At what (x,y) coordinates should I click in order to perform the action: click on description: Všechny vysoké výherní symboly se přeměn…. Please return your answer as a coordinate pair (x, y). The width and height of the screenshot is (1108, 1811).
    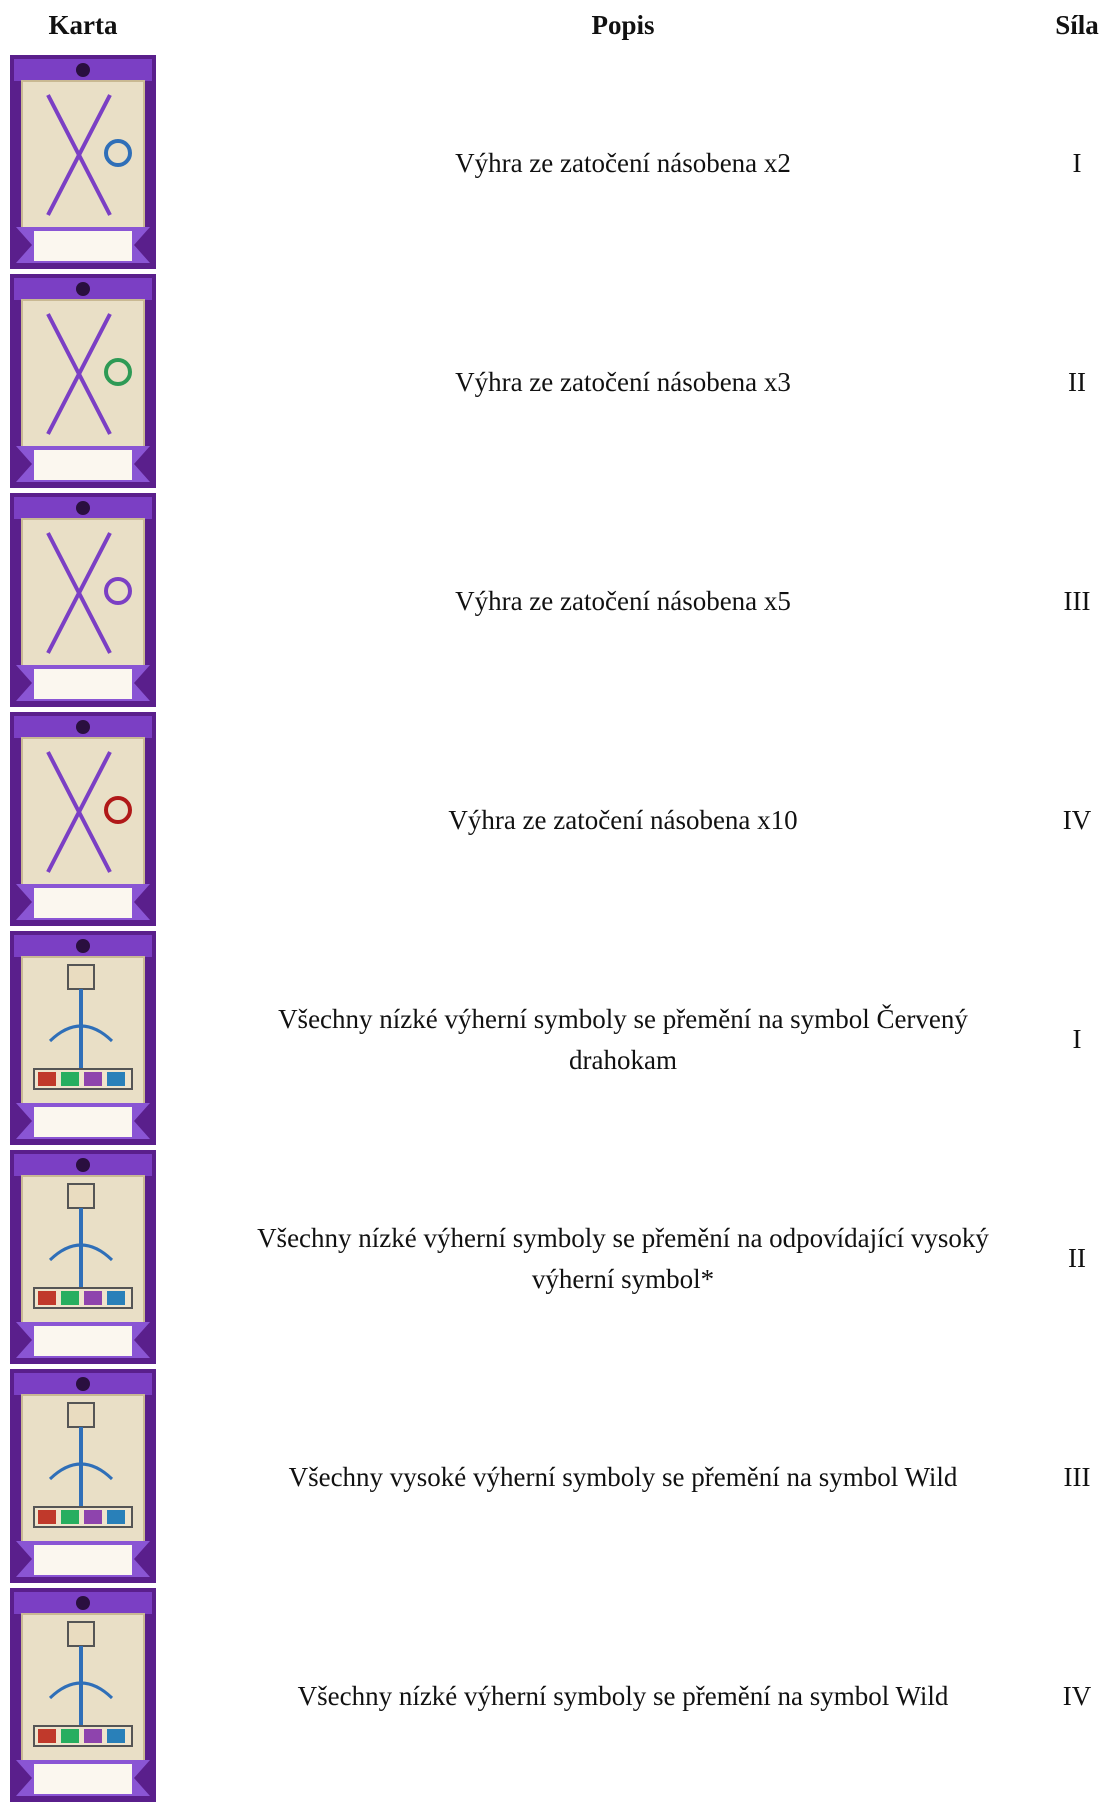
    Looking at the image, I should click on (623, 1477).